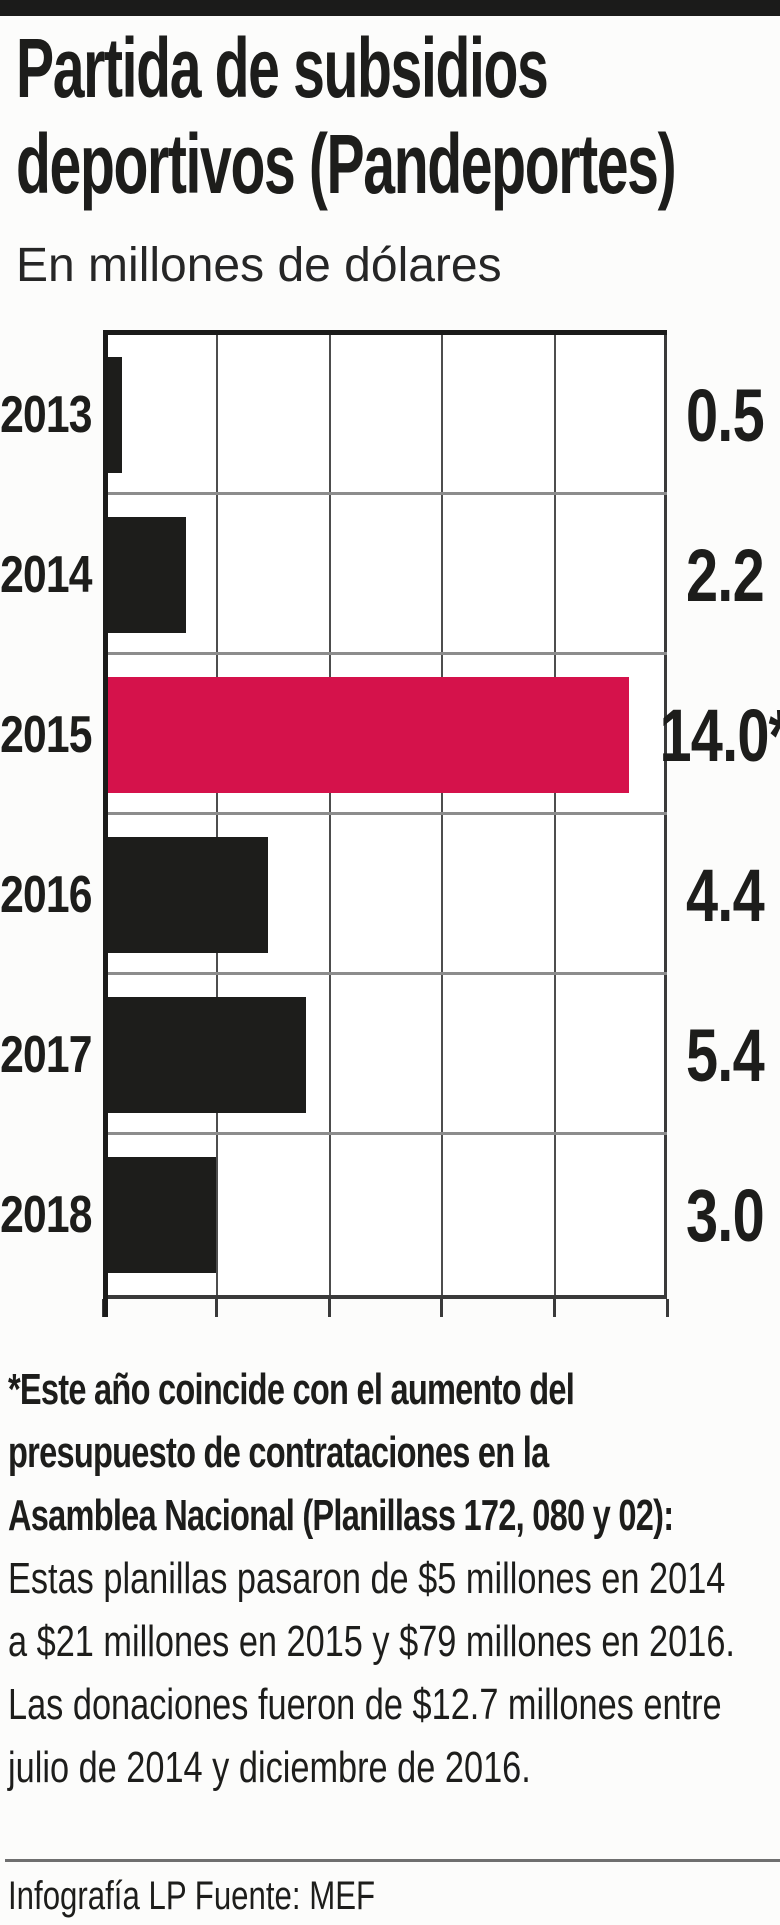 The width and height of the screenshot is (780, 1925). I want to click on footnote-bold-line-2: presupuesto de contrataciones en la, so click(278, 1452).